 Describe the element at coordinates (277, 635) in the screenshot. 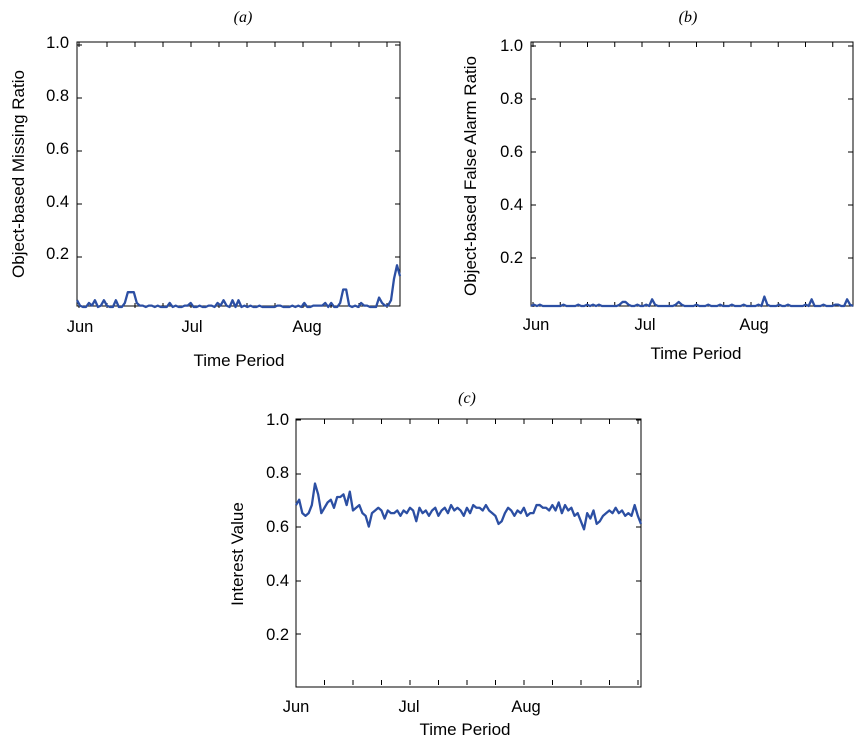

I see `panel-c-ytick-label: 0.2` at that location.